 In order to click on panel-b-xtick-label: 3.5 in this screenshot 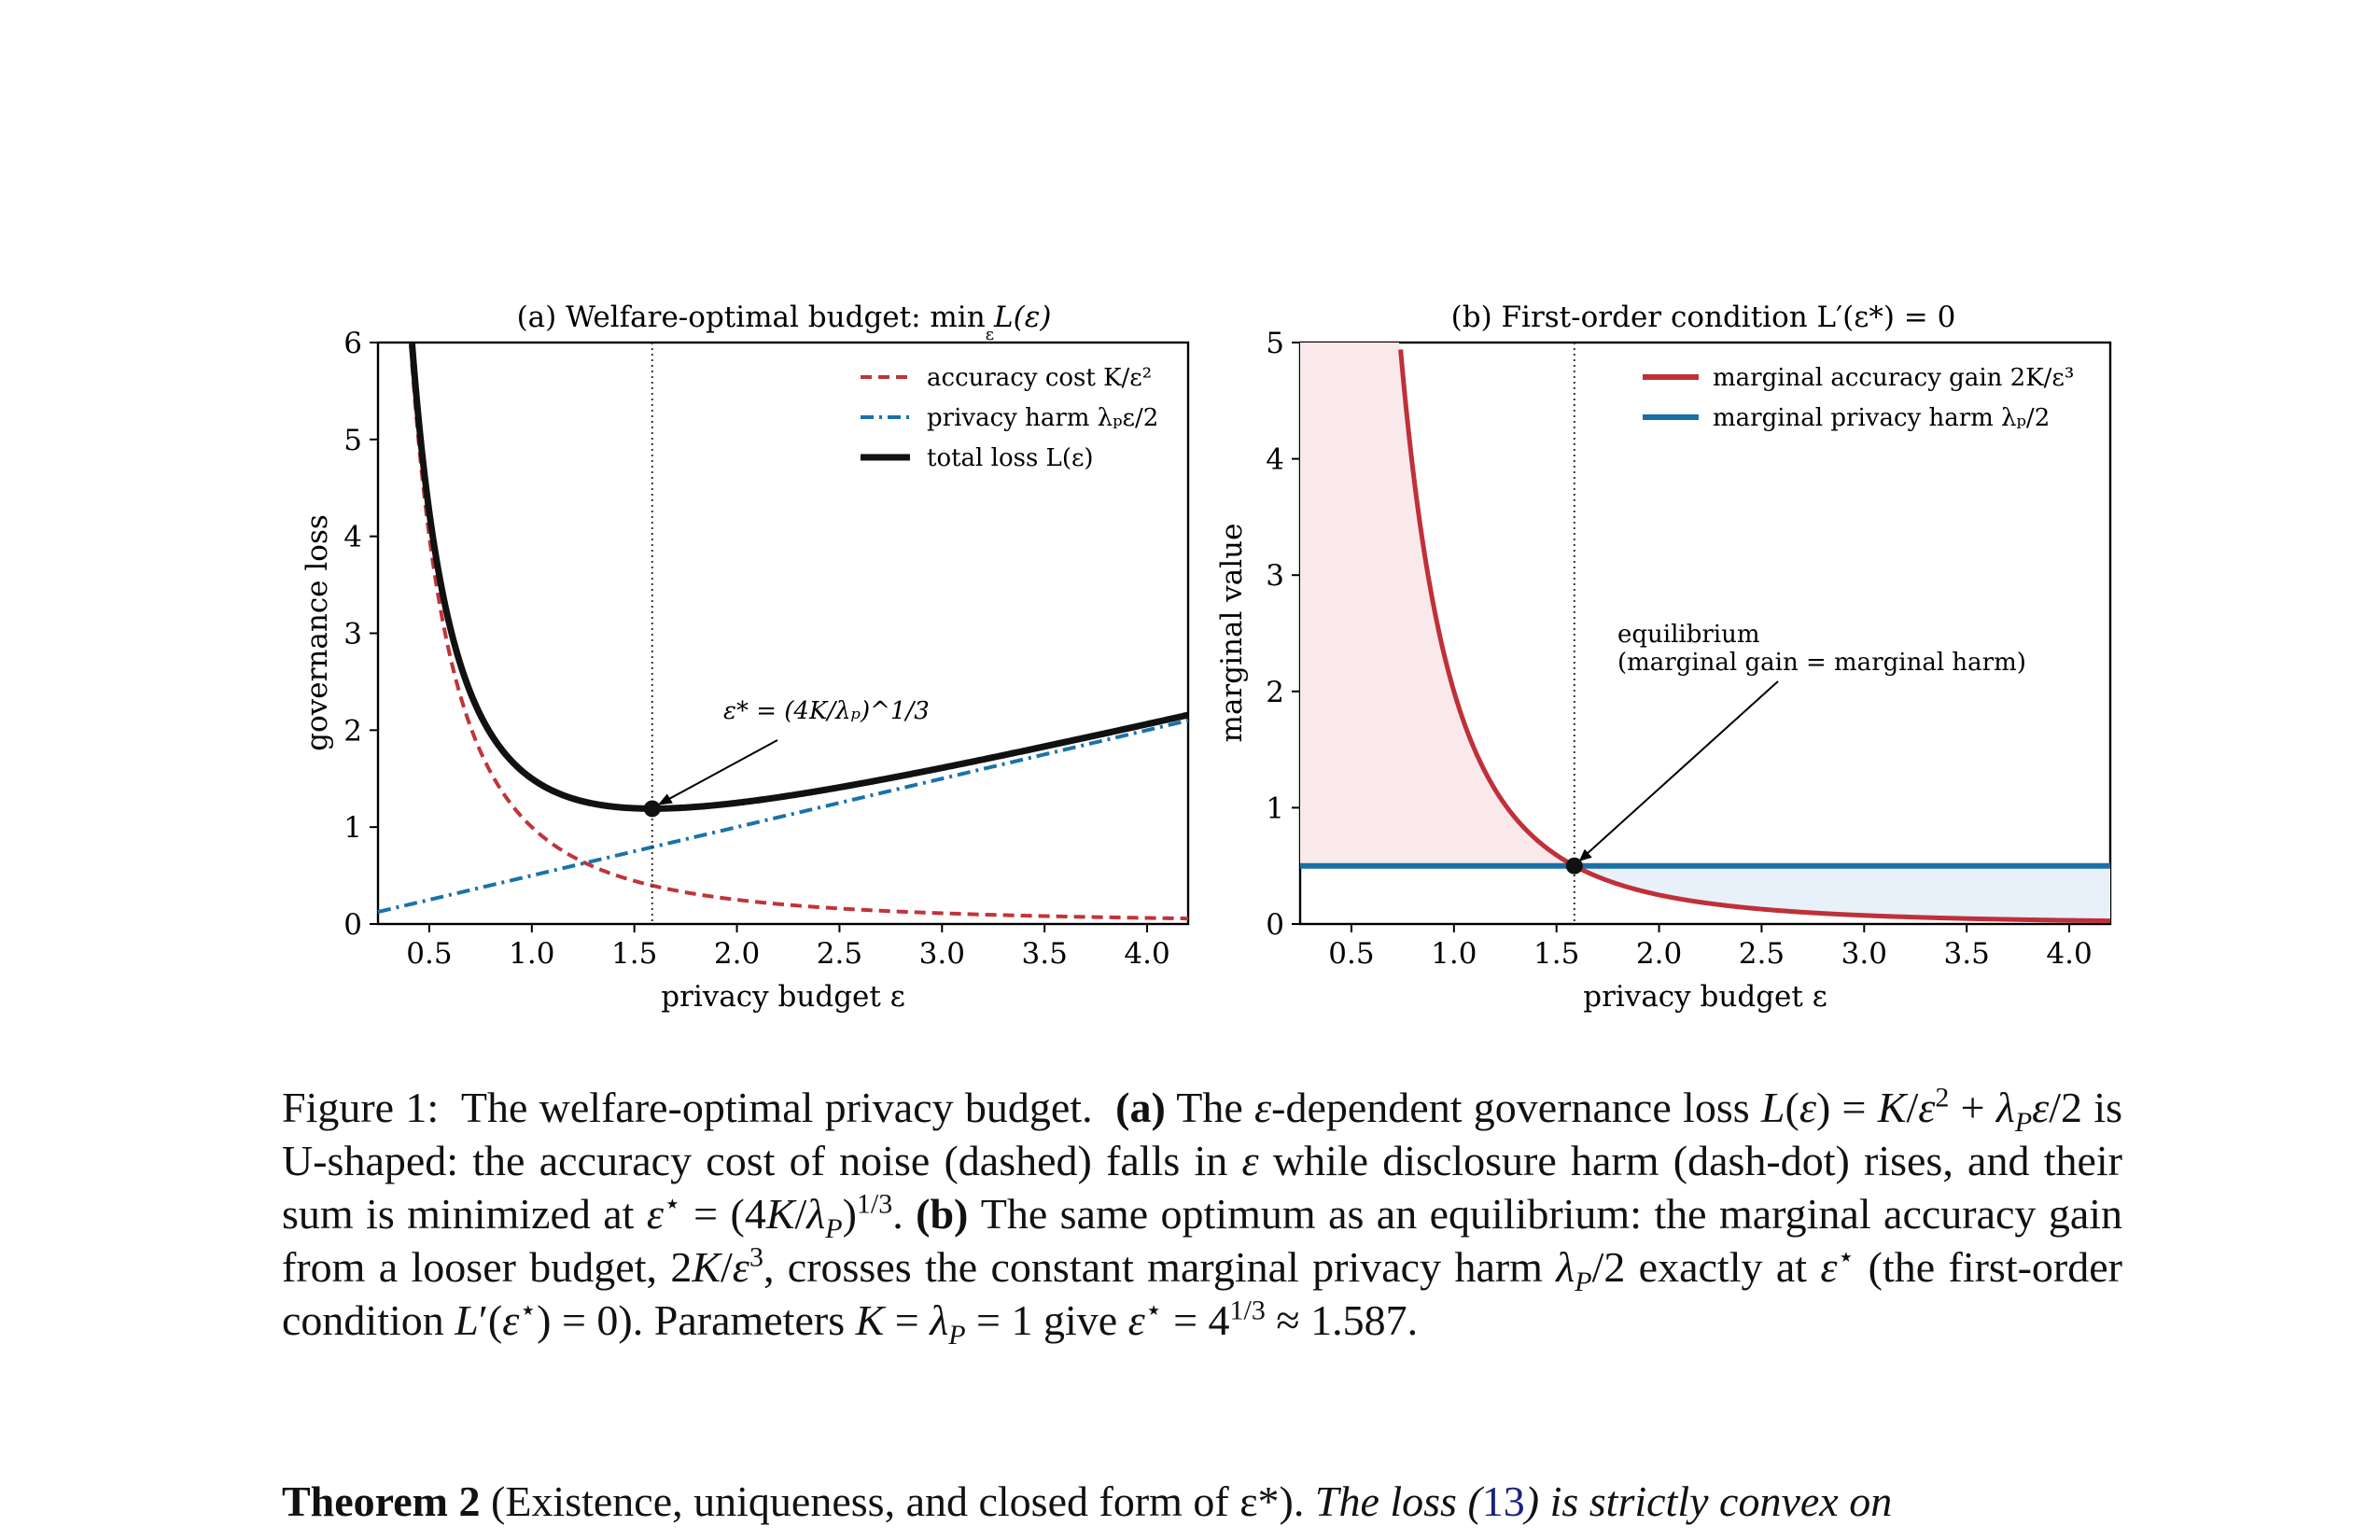, I will do `click(1967, 954)`.